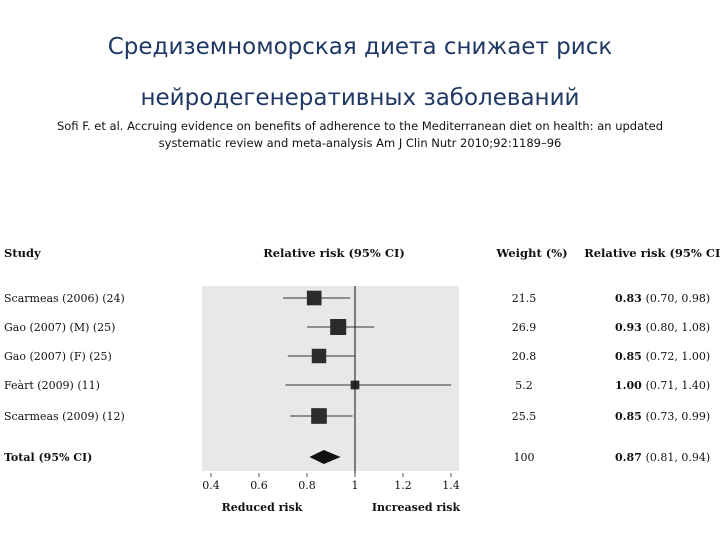 The height and width of the screenshot is (540, 720). I want to click on total-weight: 100, so click(524, 457).